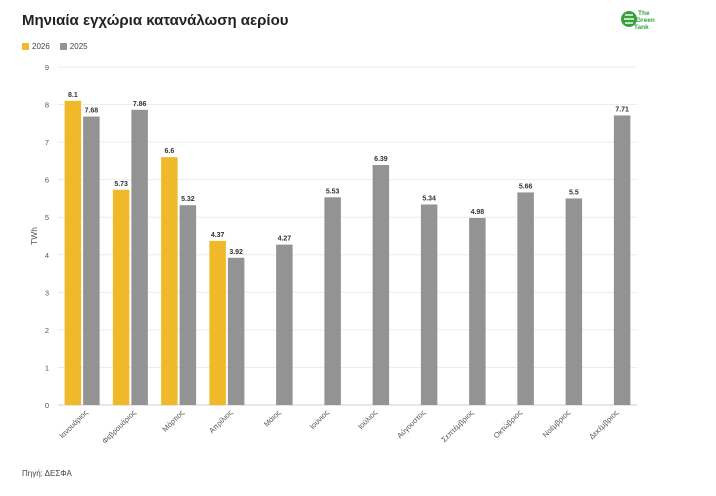 The width and height of the screenshot is (716, 496). I want to click on legend-swatch-2025, so click(63, 46).